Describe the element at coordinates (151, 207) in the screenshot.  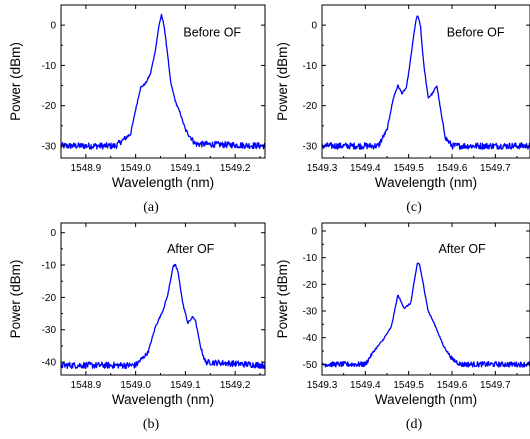
I see `panel-label: (a)` at that location.